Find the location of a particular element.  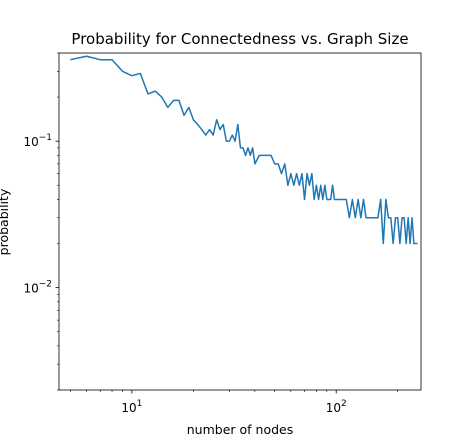

y-axis-label: probability is located at coordinates (5, 221).